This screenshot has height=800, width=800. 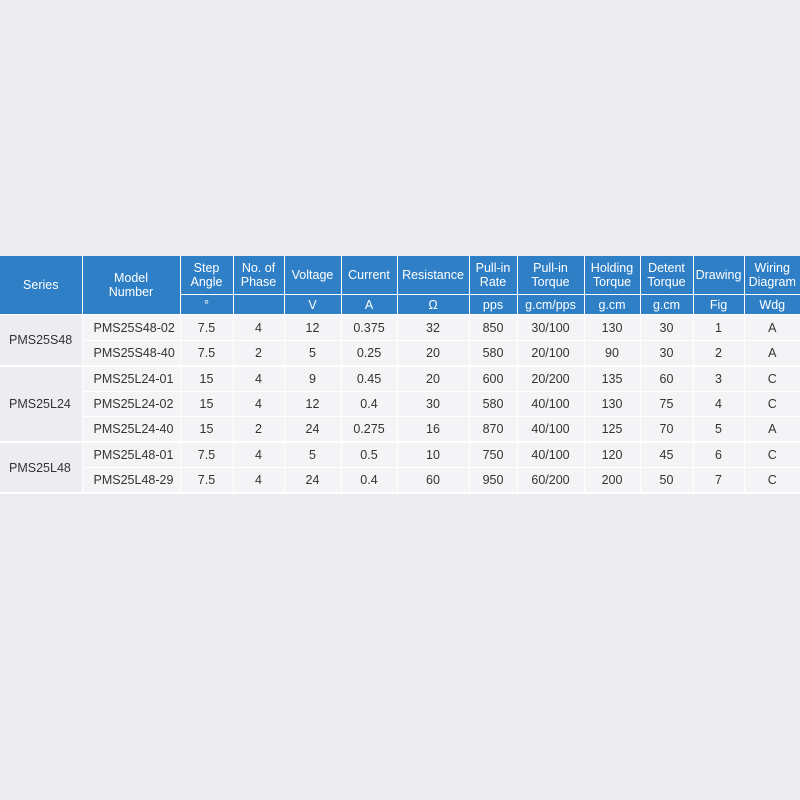 What do you see at coordinates (719, 455) in the screenshot?
I see `drawing-cell: 6` at bounding box center [719, 455].